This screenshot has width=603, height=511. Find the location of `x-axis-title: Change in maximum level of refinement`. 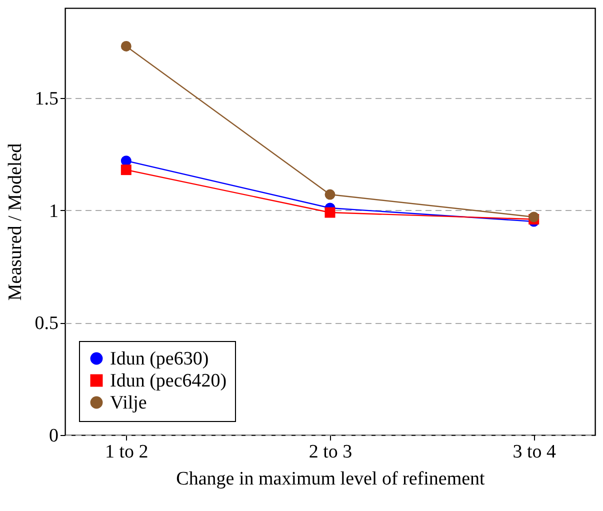

x-axis-title: Change in maximum level of refinement is located at coordinates (331, 479).